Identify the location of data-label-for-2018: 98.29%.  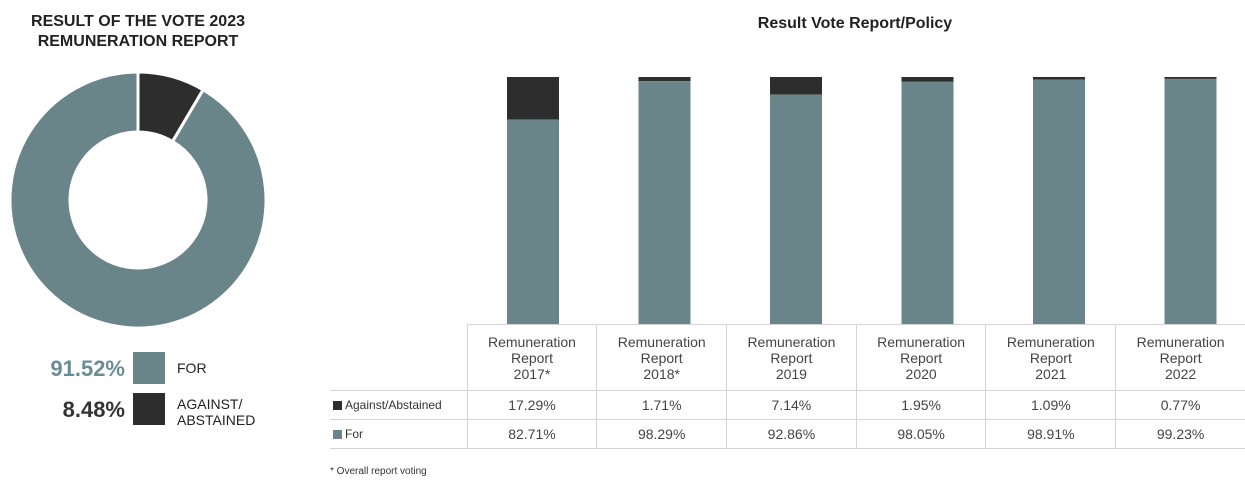
(661, 434).